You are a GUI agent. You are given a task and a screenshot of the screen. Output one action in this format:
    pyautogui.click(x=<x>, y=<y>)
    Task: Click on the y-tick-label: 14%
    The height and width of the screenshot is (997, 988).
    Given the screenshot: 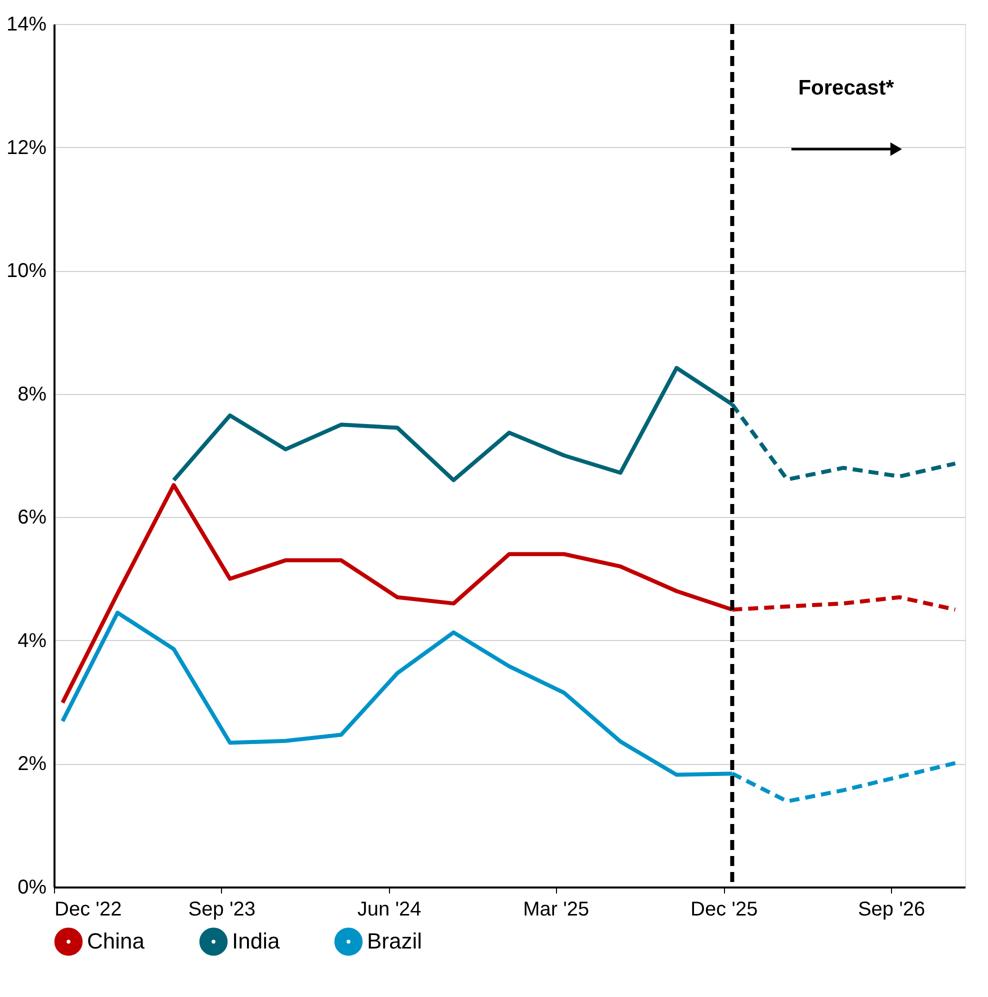 What is the action you would take?
    pyautogui.click(x=26, y=25)
    